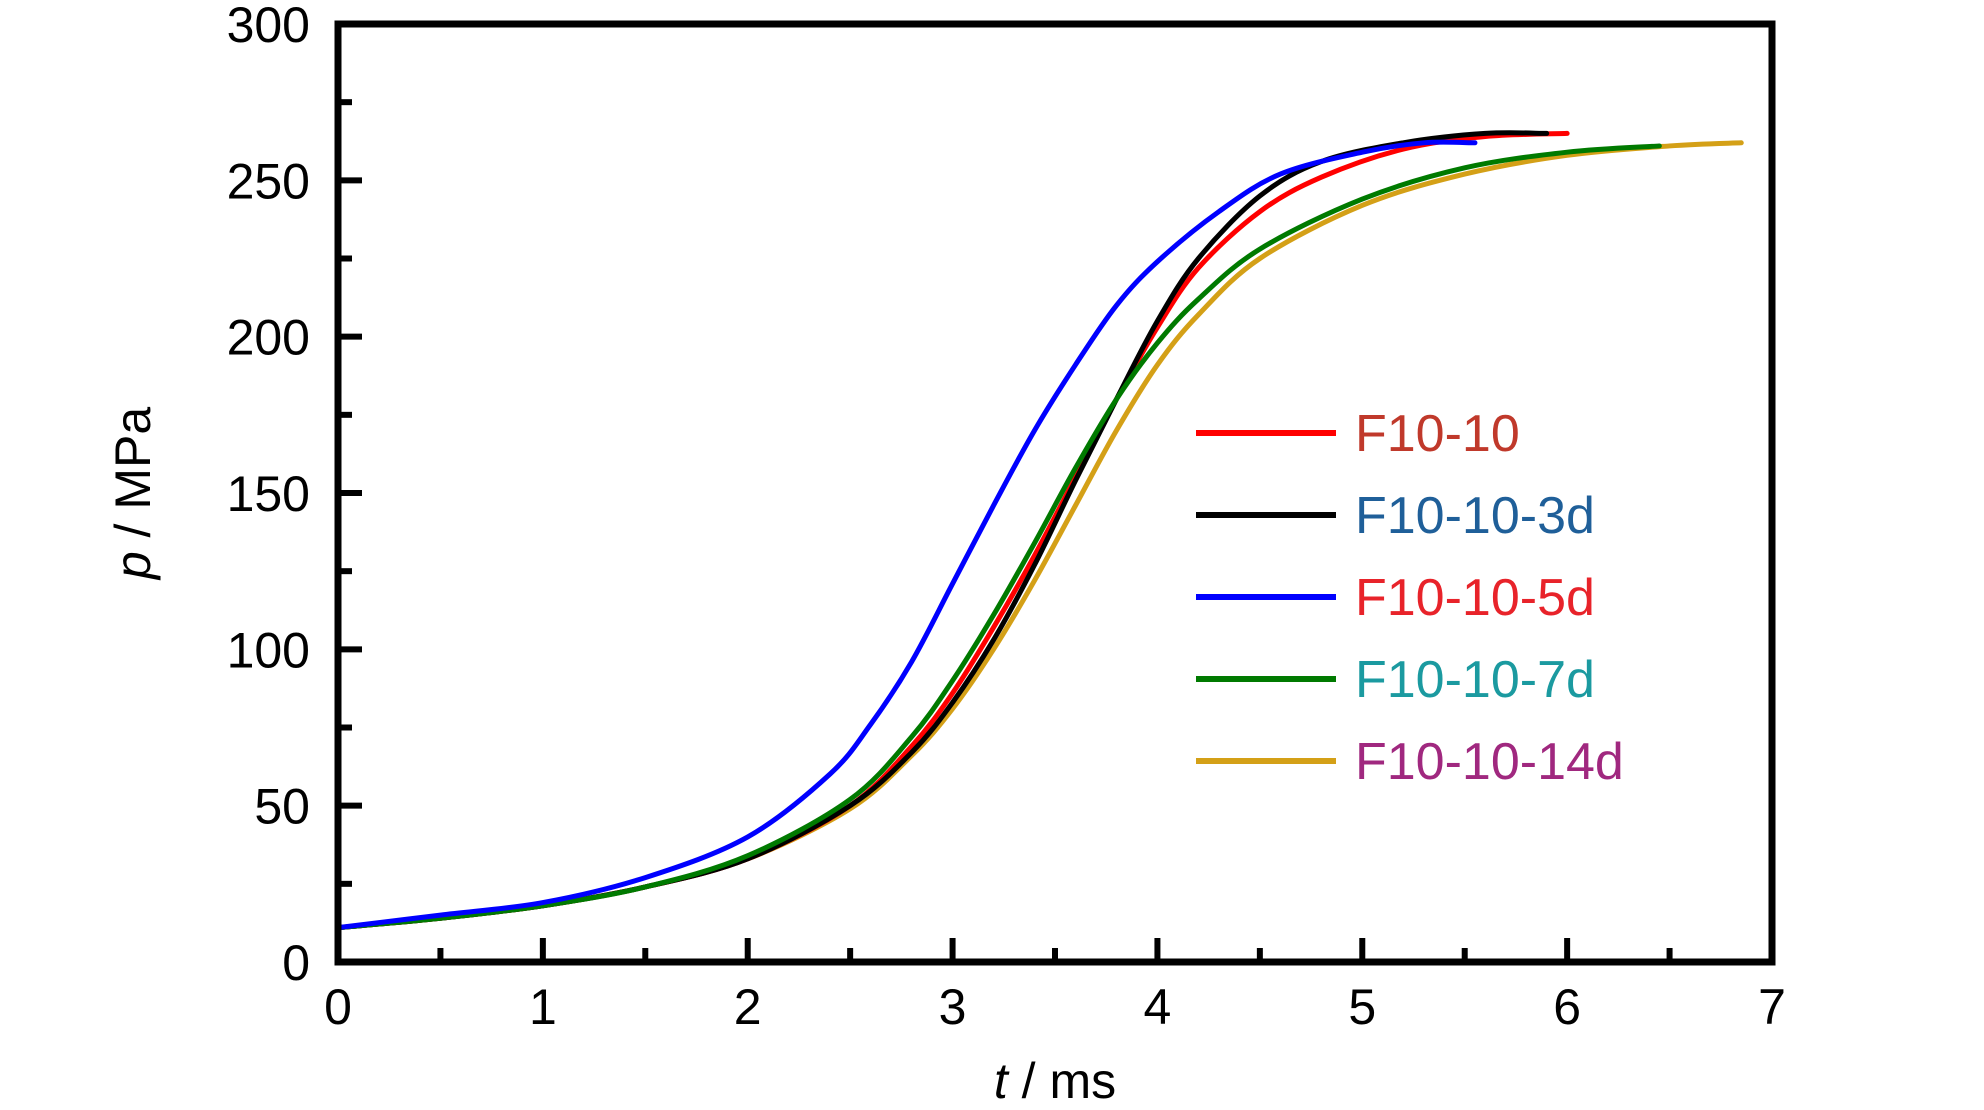 Image resolution: width=1984 pixels, height=1110 pixels. I want to click on x-tick-label: 5, so click(1362, 1007).